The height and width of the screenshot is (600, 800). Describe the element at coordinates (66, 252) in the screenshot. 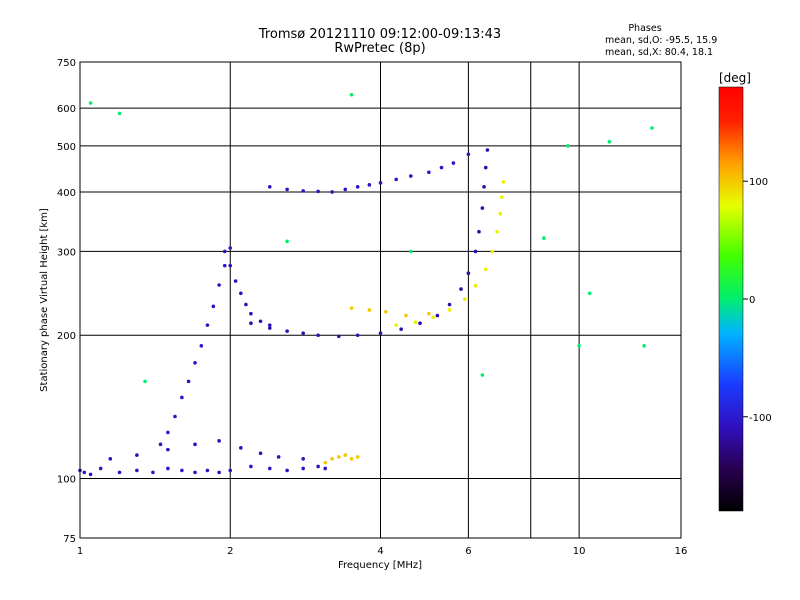

I see `y-tick-label: 300` at that location.